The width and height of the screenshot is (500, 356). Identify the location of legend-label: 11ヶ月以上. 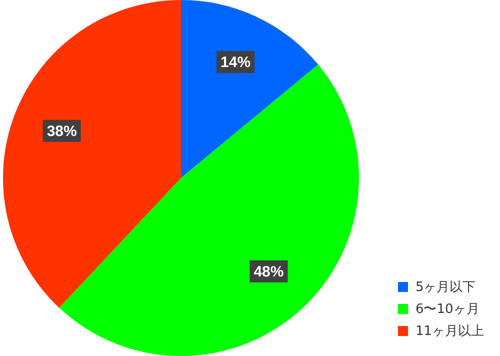
(449, 331).